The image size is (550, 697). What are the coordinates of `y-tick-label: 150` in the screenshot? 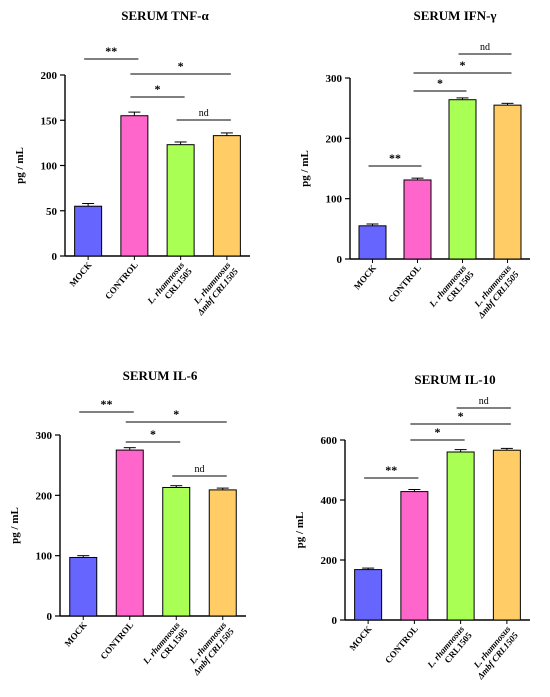 It's located at (49, 121).